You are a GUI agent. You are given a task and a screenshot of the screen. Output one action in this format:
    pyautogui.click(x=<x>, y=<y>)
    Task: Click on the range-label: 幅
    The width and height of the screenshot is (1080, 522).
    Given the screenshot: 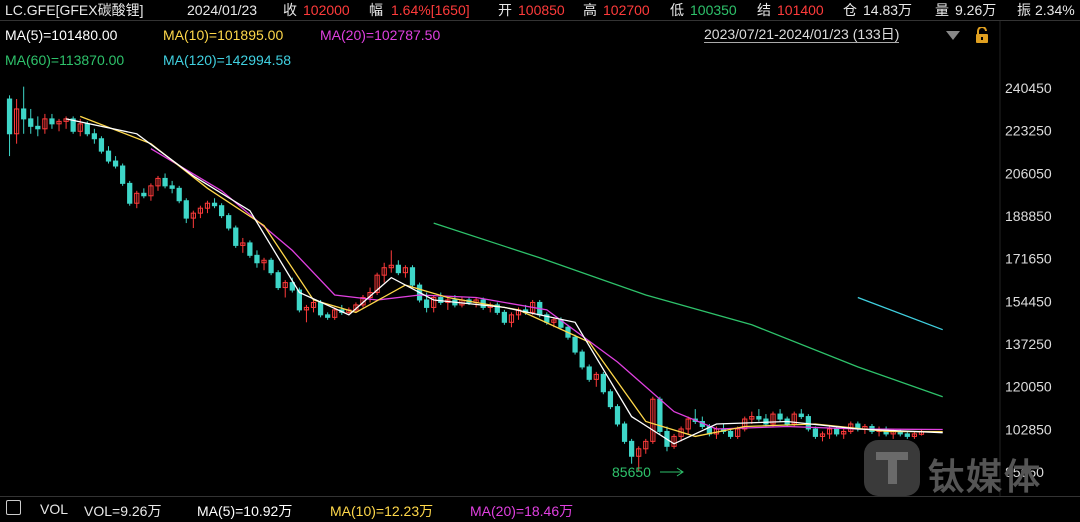 What is the action you would take?
    pyautogui.click(x=376, y=10)
    